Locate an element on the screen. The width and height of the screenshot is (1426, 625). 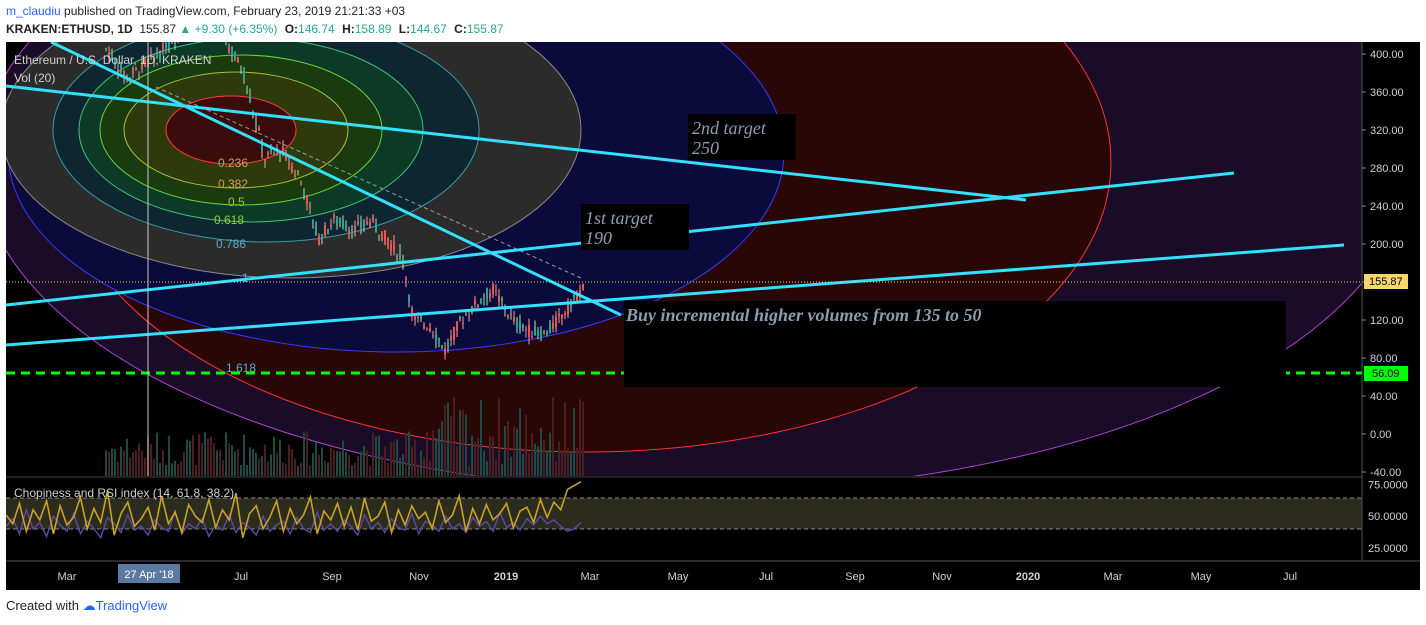
tradingview-brand-link: TradingView is located at coordinates (131, 605).